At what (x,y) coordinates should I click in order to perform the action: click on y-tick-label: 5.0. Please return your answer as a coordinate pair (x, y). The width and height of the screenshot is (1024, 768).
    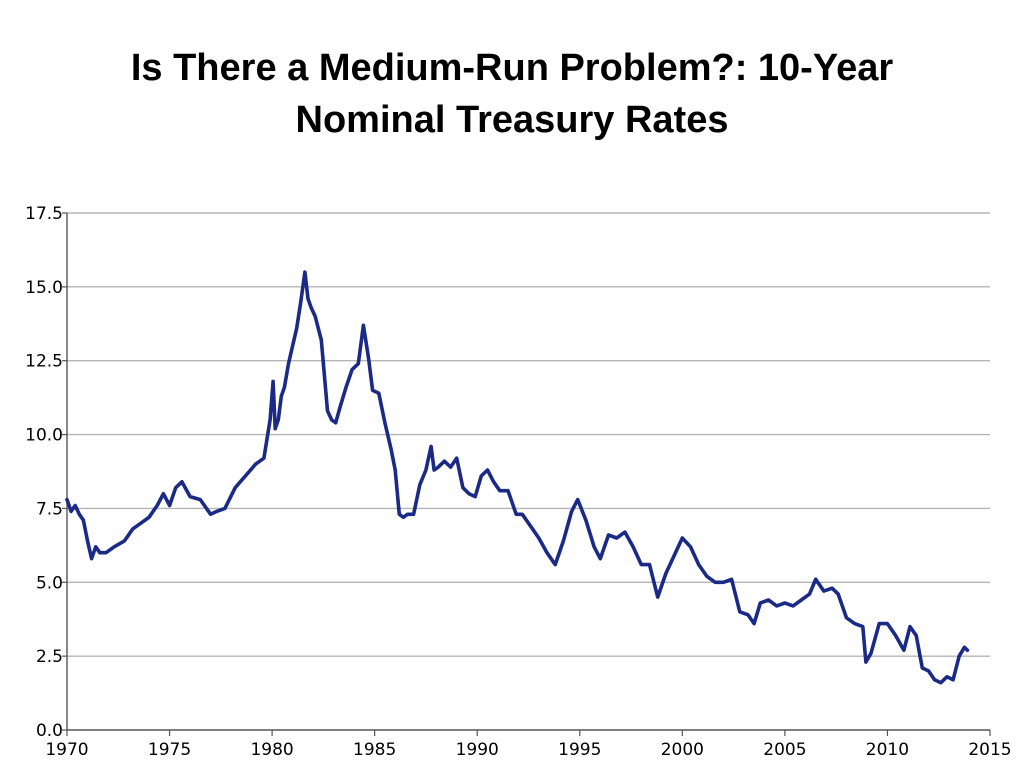
    Looking at the image, I should click on (49, 583).